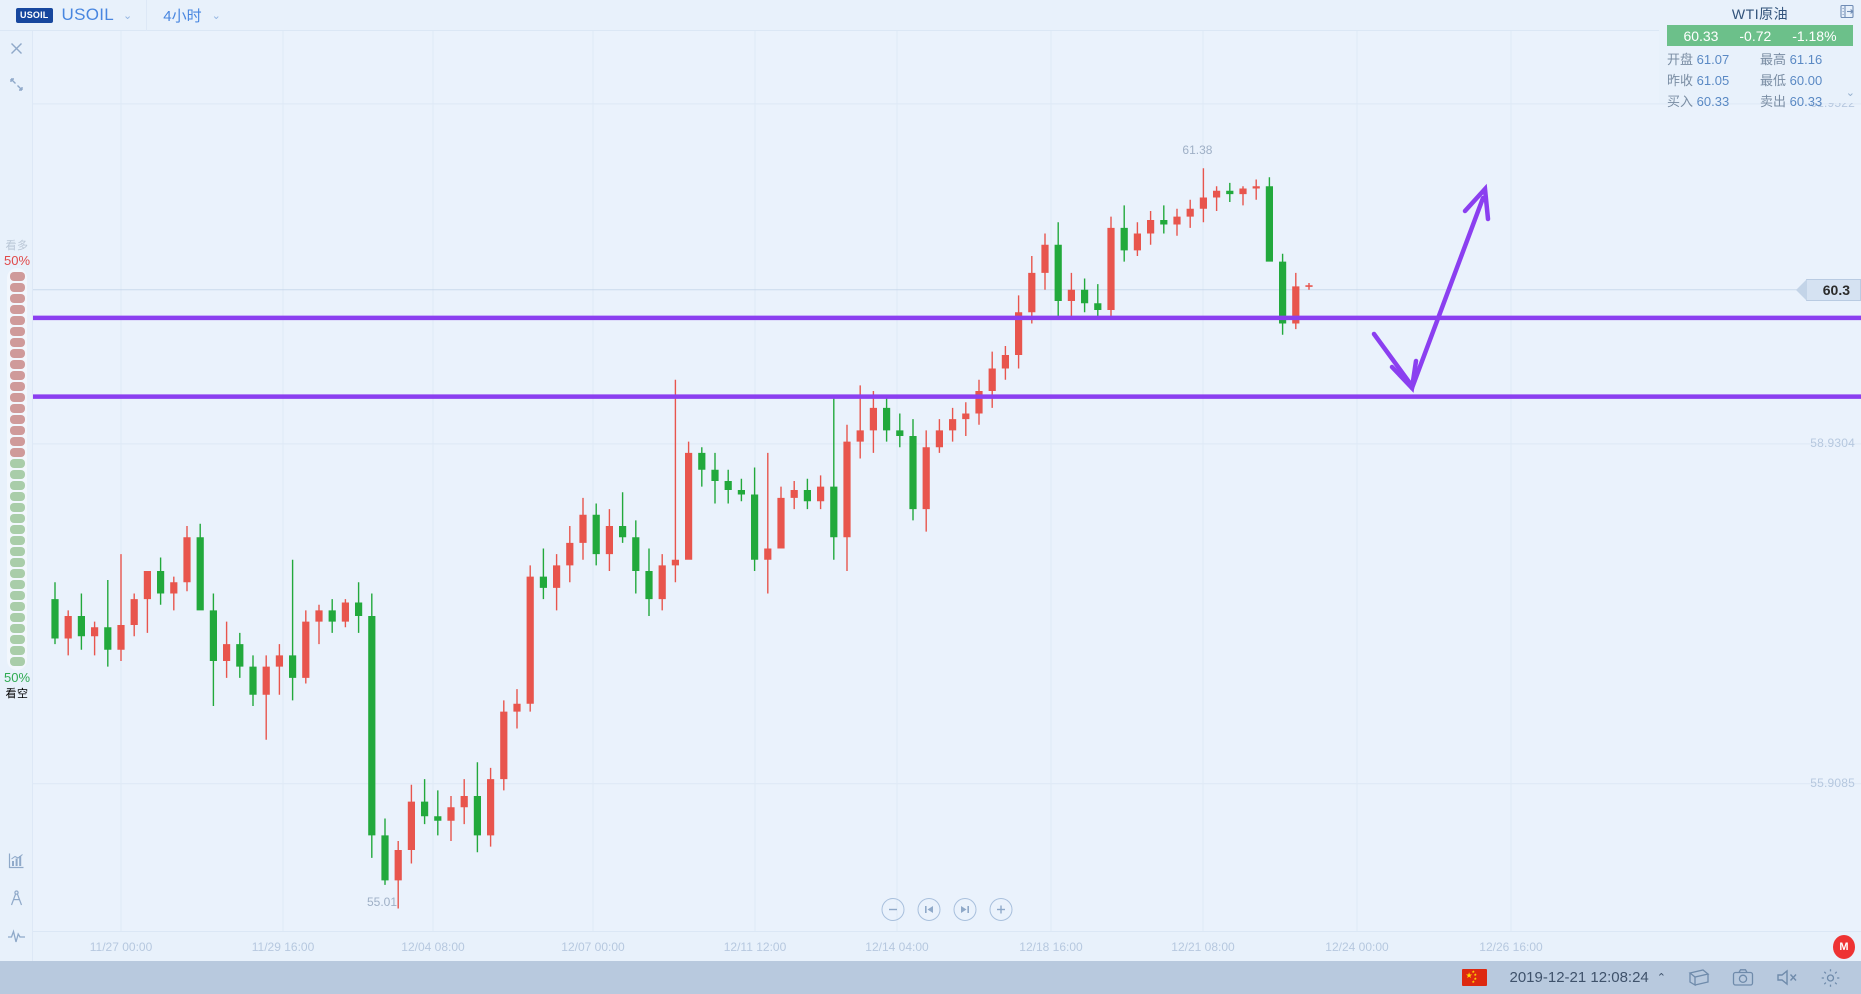 The width and height of the screenshot is (1861, 994). What do you see at coordinates (1844, 947) in the screenshot?
I see `market-status-icon: M` at bounding box center [1844, 947].